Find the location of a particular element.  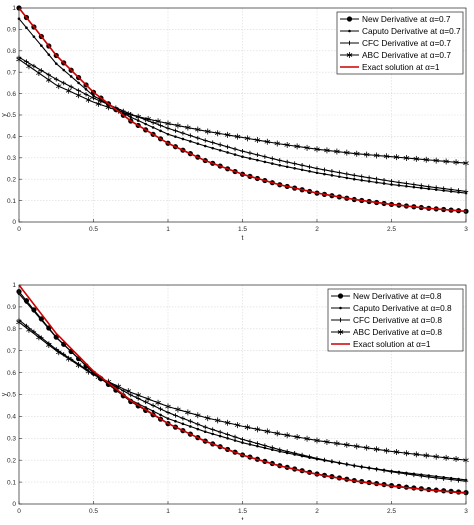

y-tick-label: 0.9 is located at coordinates (11, 307).